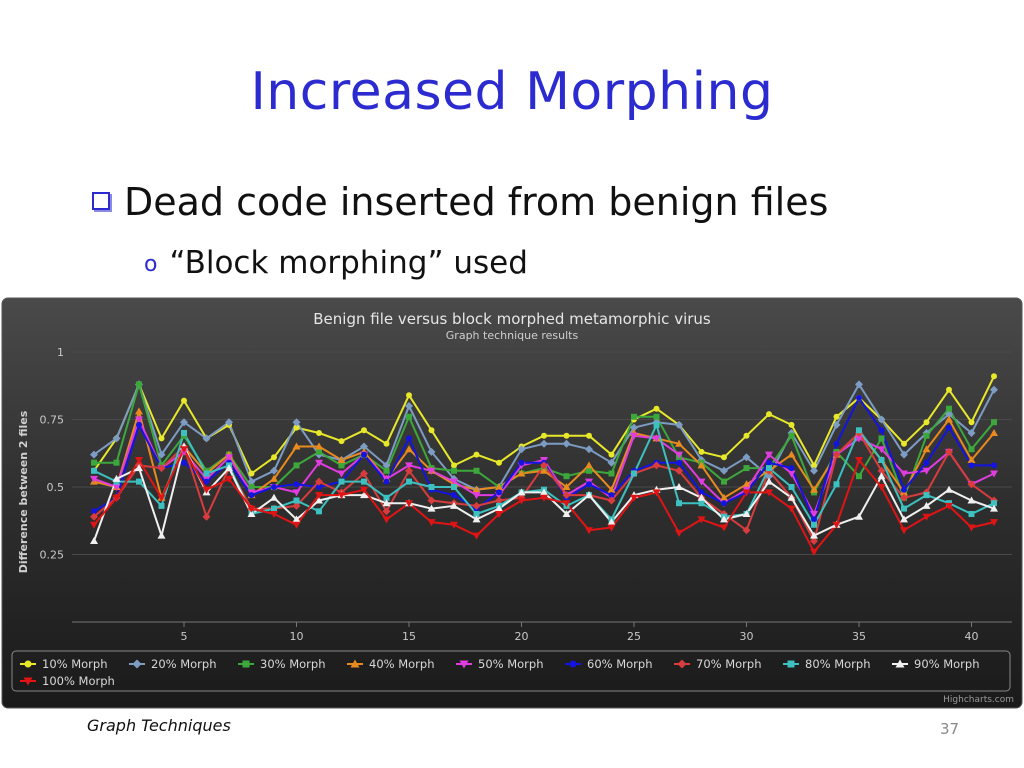  I want to click on legend-item-100pct-morph: 100% Morph, so click(67, 681).